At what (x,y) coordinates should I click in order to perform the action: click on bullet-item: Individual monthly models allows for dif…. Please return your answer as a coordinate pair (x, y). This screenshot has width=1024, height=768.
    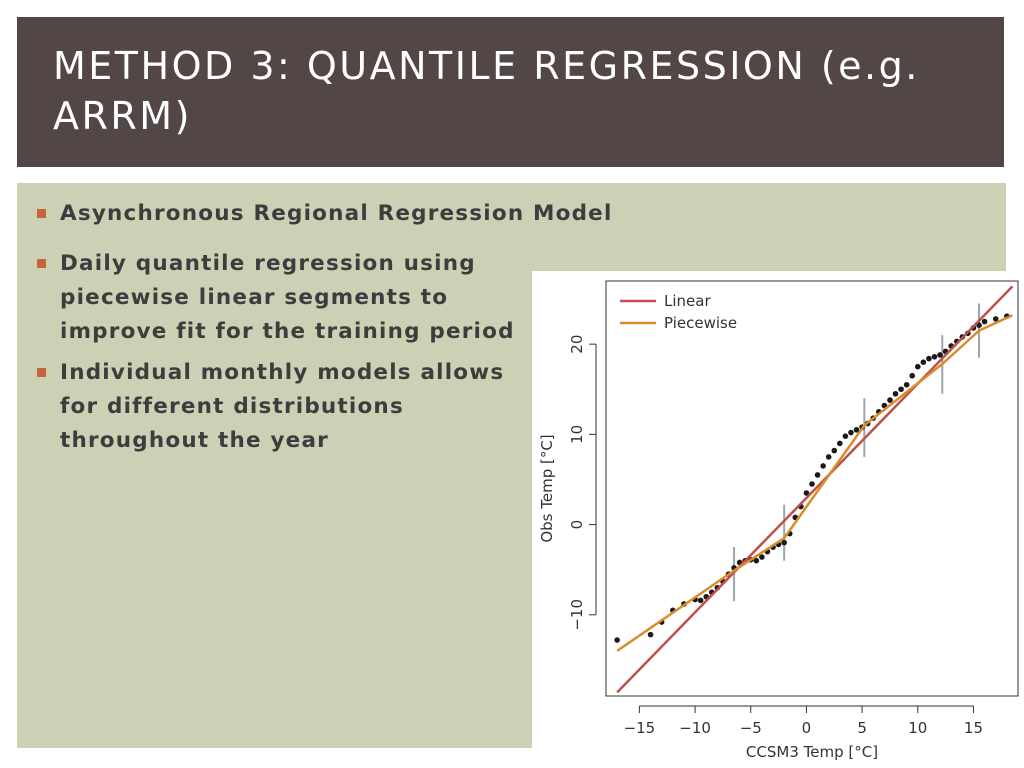
    Looking at the image, I should click on (270, 407).